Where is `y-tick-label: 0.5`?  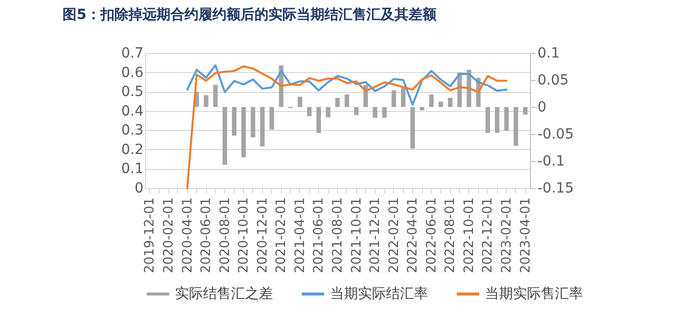
y-tick-label: 0.5 is located at coordinates (132, 92).